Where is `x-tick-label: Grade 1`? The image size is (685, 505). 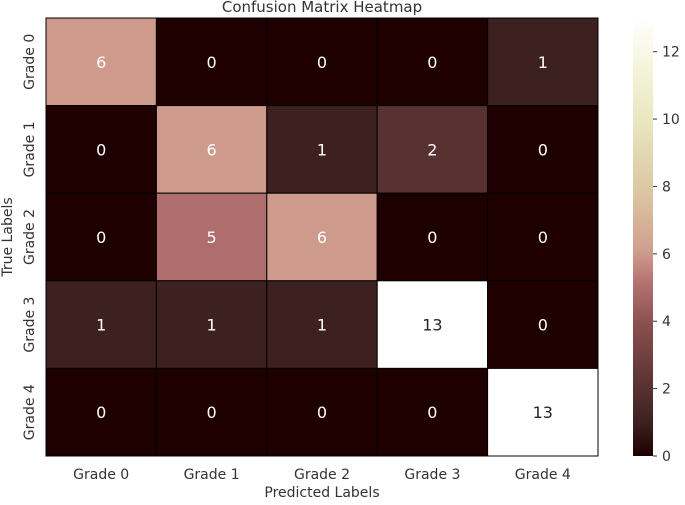 x-tick-label: Grade 1 is located at coordinates (212, 475).